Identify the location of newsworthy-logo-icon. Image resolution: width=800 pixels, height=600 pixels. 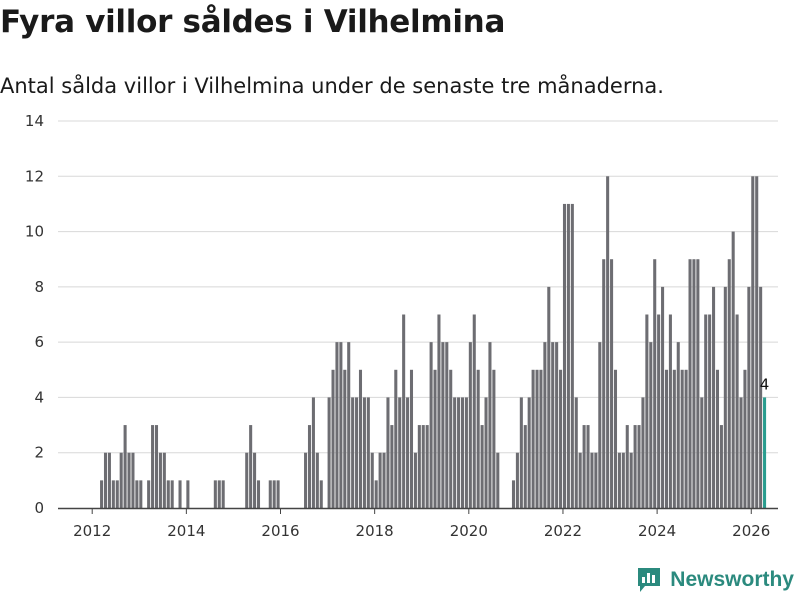
(649, 580).